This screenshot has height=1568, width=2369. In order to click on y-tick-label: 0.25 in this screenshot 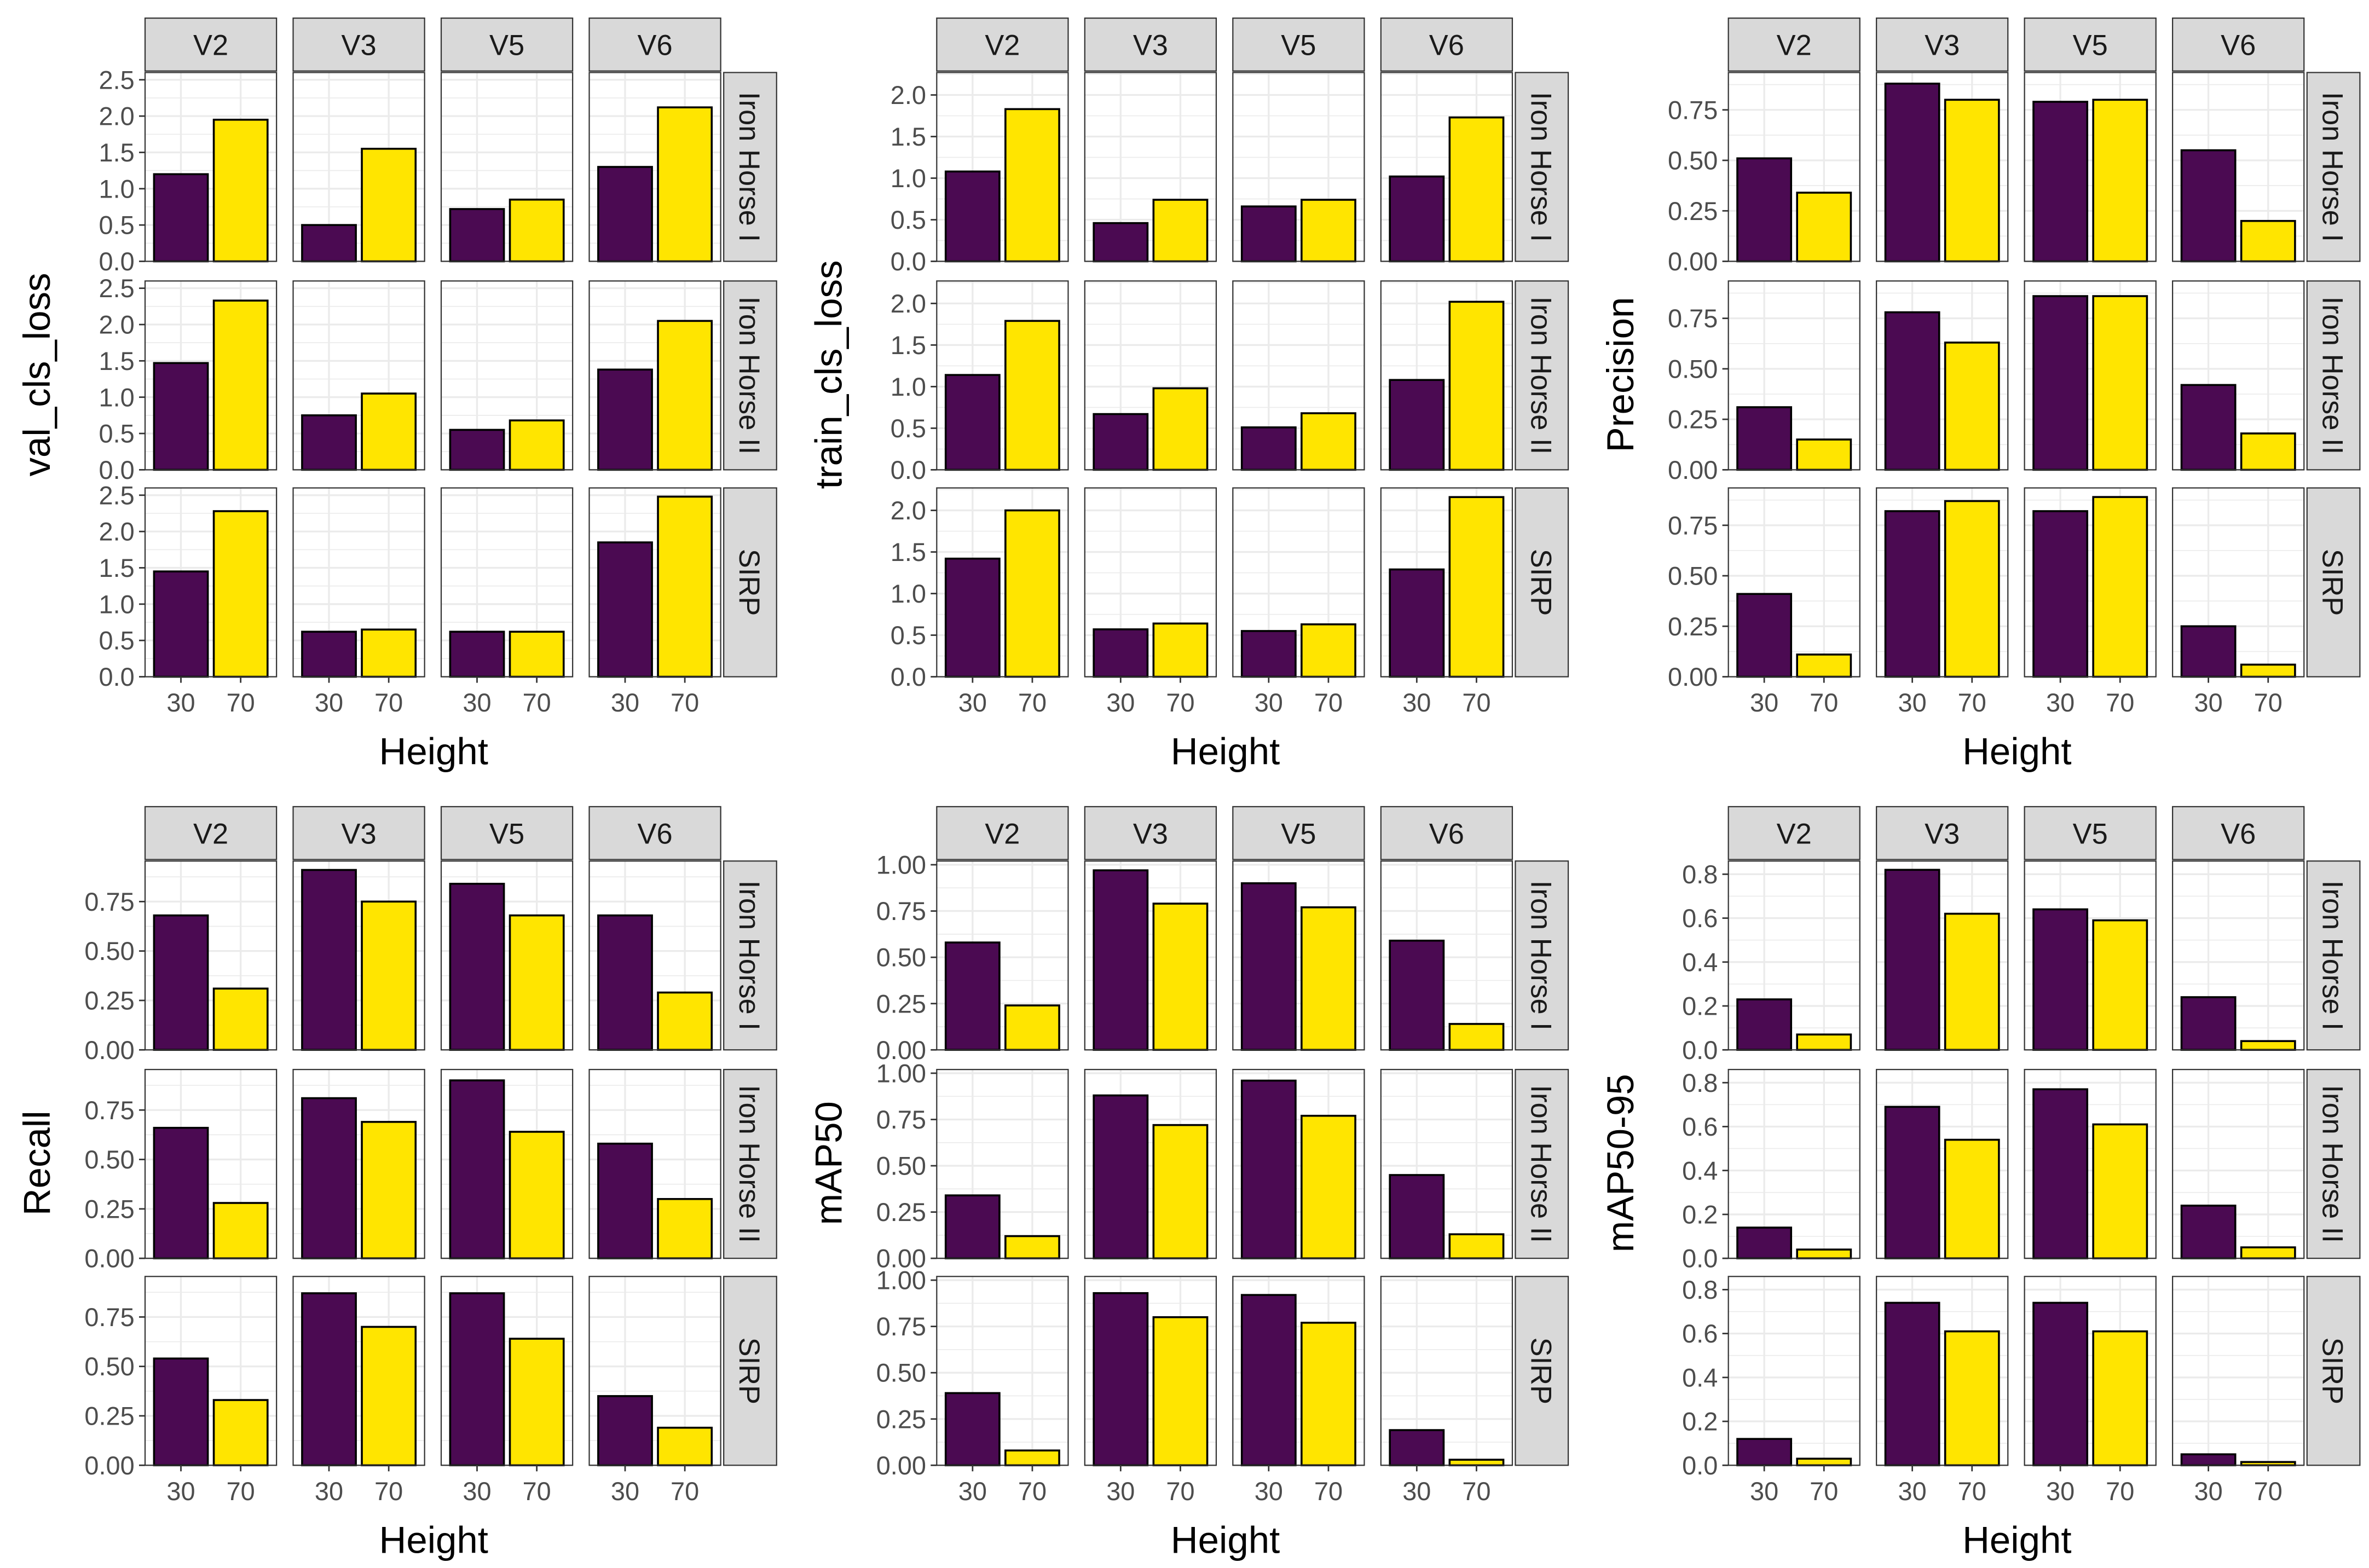, I will do `click(1693, 626)`.